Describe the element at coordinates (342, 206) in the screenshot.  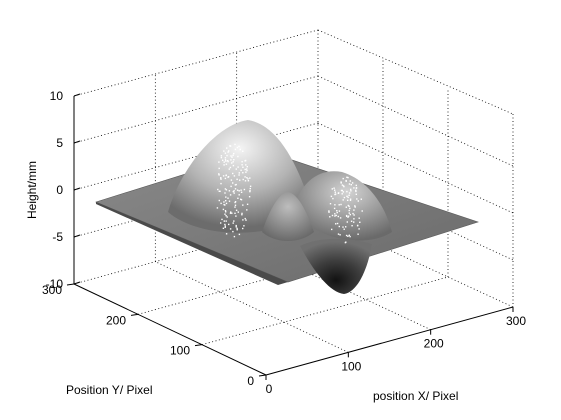
I see `surface-peak-right` at that location.